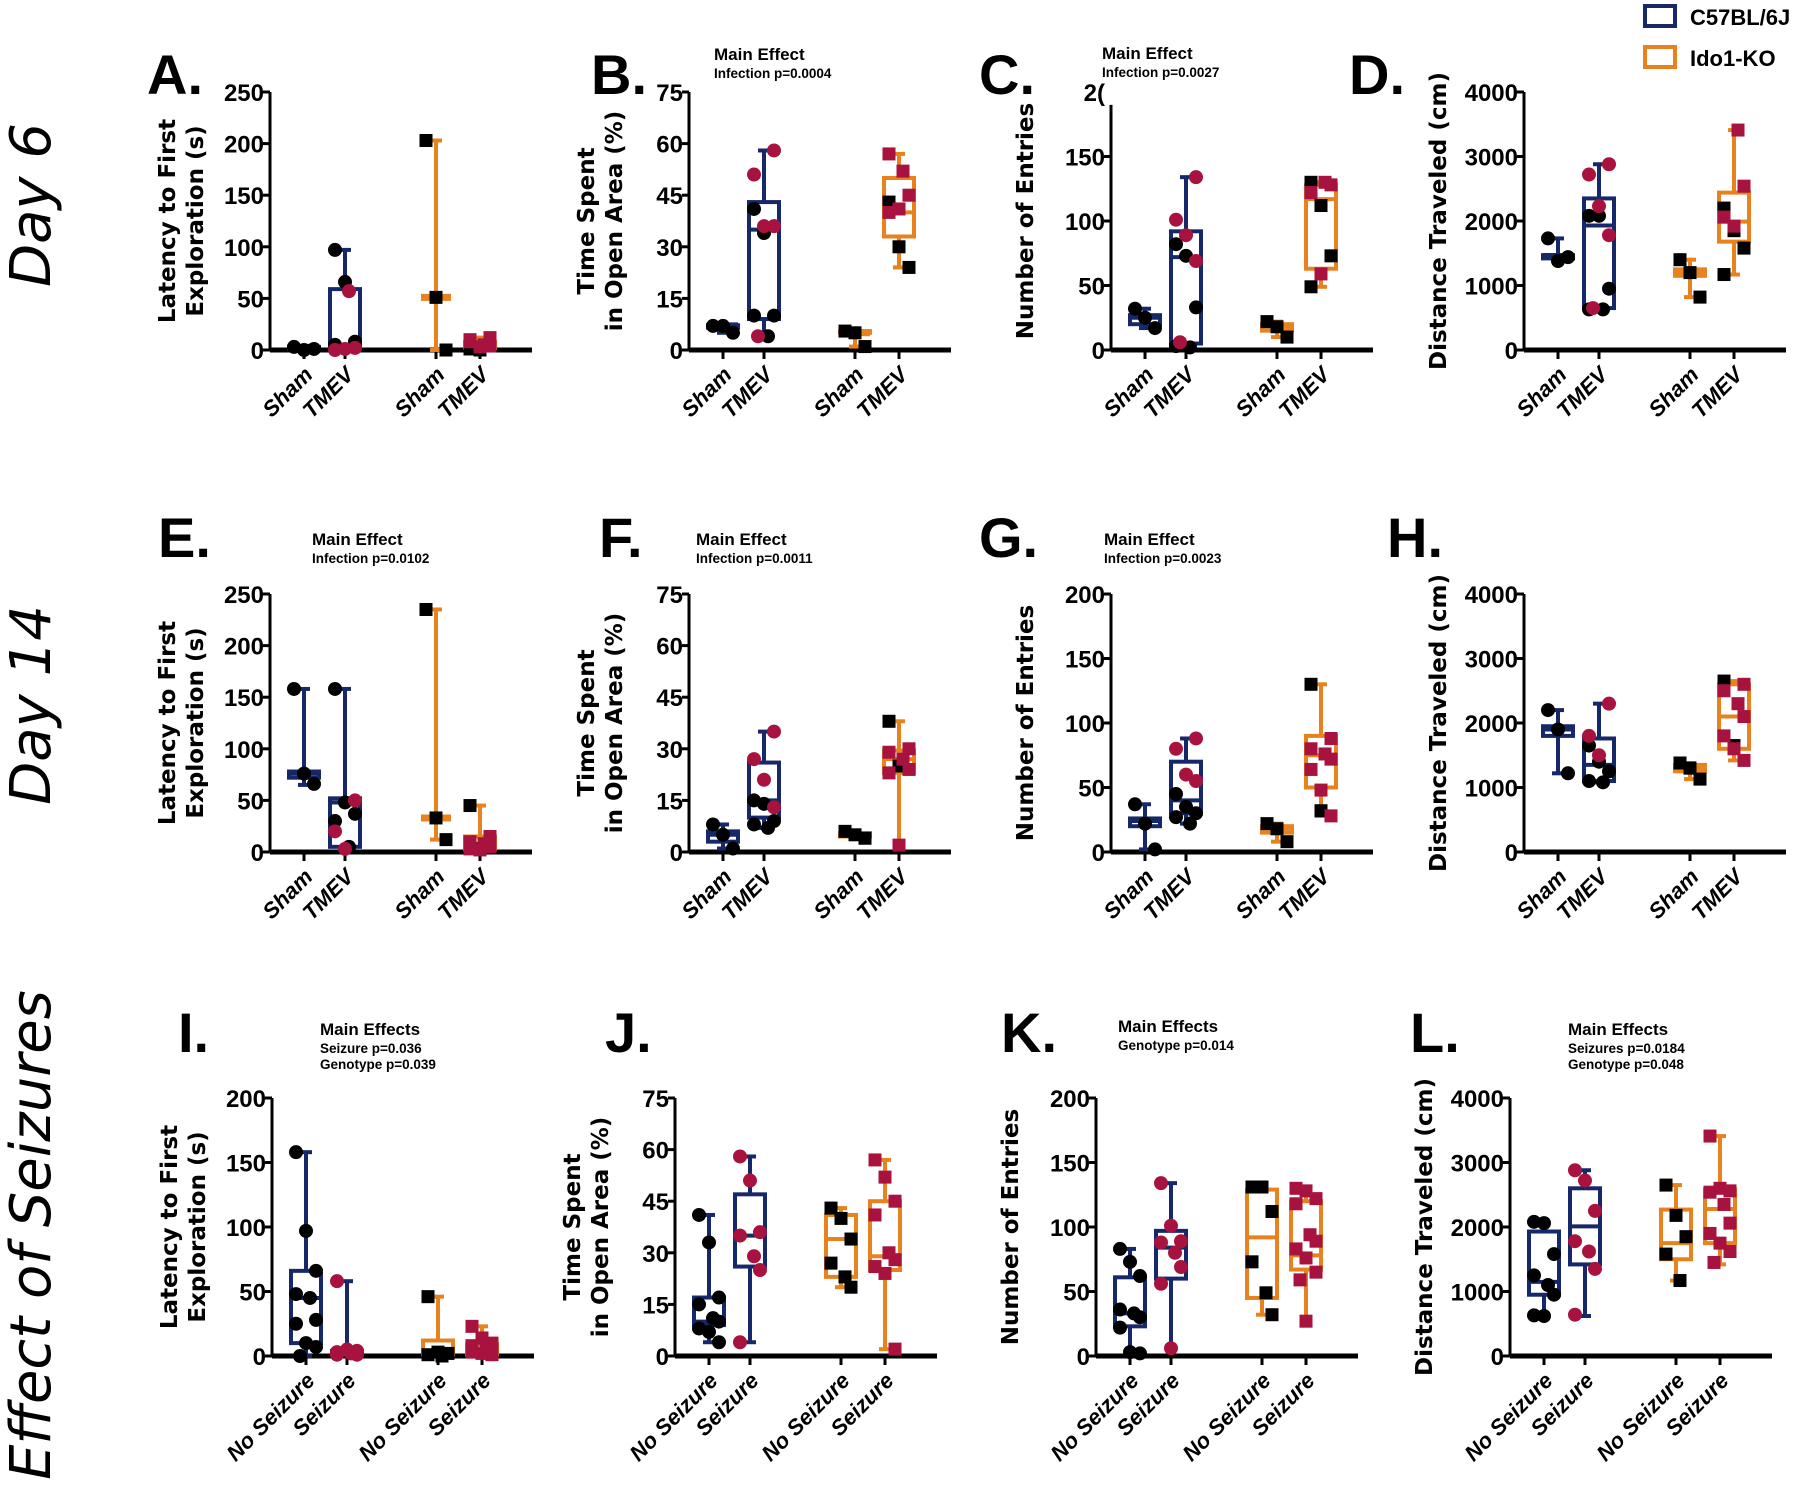  Describe the element at coordinates (669, 698) in the screenshot. I see `y-tick-label: 45` at that location.